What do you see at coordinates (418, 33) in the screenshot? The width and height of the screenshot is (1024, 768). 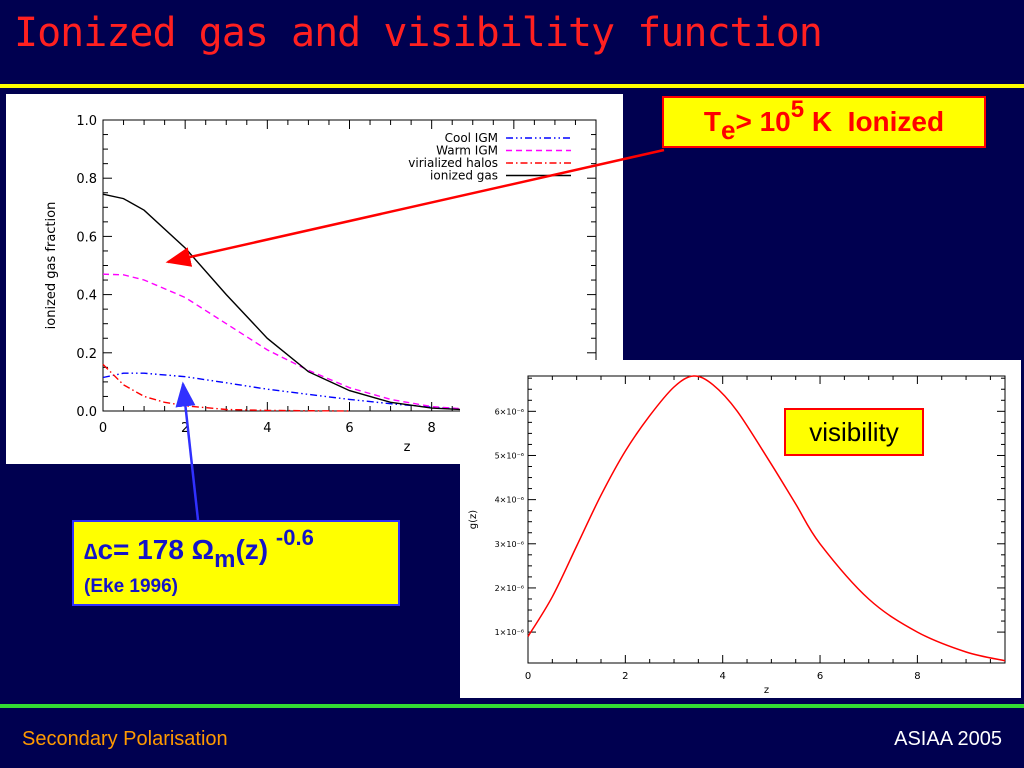 I see `page-title: Ionized gas and visibility function` at bounding box center [418, 33].